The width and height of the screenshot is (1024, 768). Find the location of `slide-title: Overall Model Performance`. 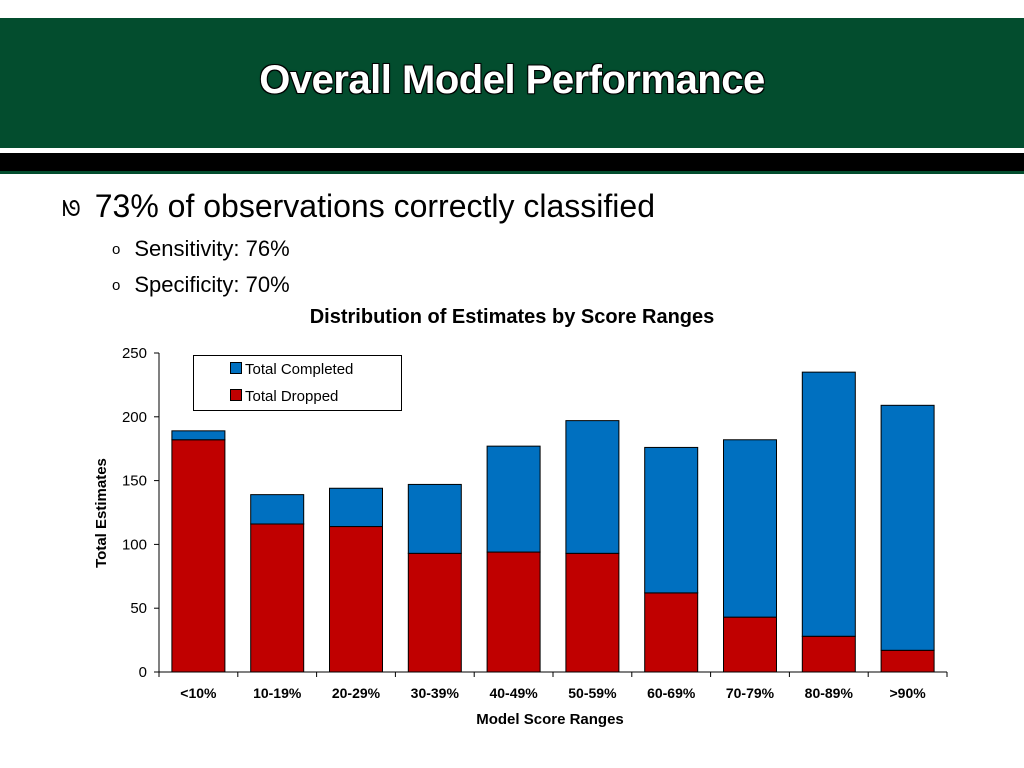

slide-title: Overall Model Performance is located at coordinates (512, 80).